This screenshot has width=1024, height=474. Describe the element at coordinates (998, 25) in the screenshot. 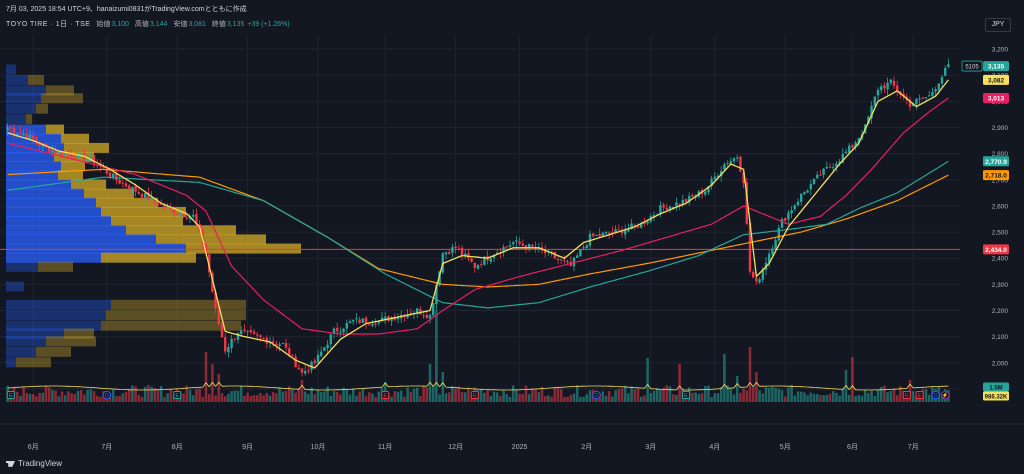

I see `currency-button: JPY` at that location.